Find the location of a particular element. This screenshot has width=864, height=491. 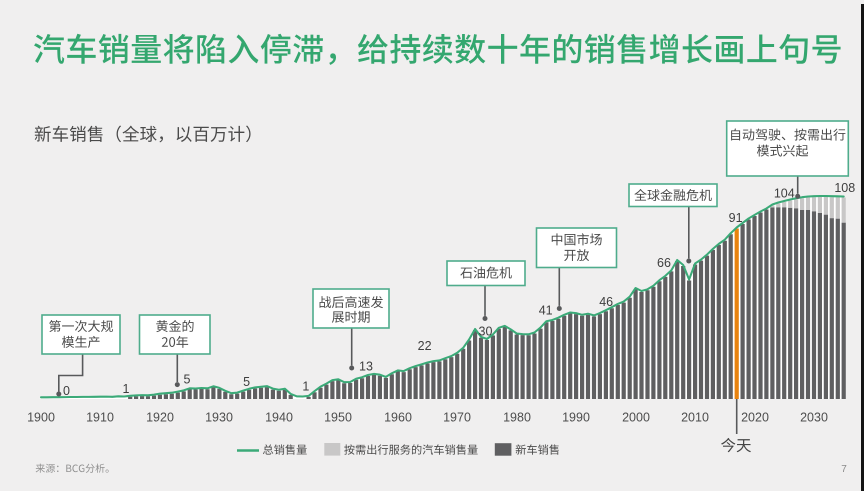

svg-text: 104 is located at coordinates (784, 194).